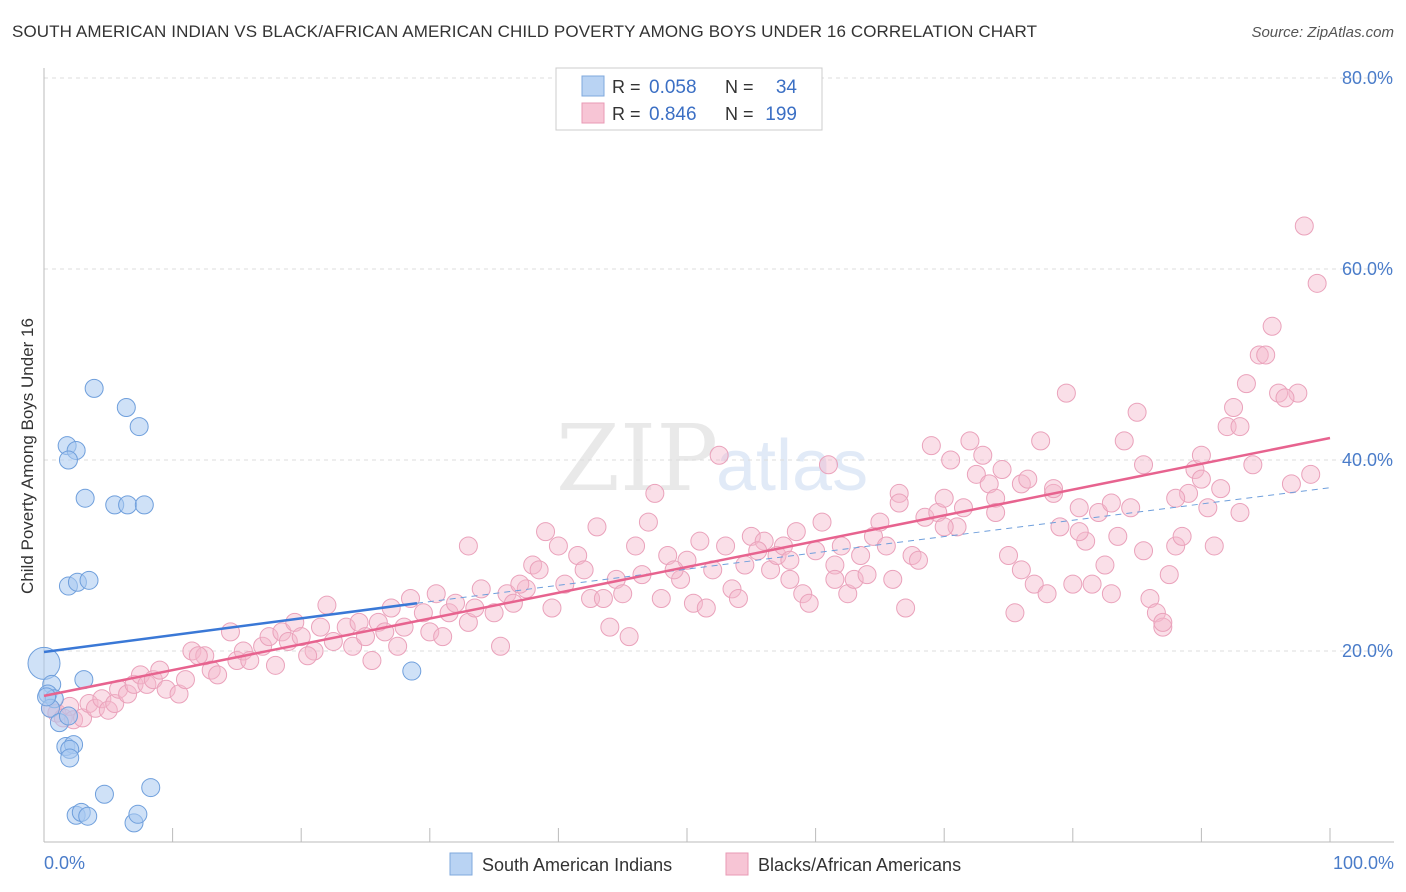  Describe the element at coordinates (739, 114) in the screenshot. I see `legend-n-label-2: N =` at that location.